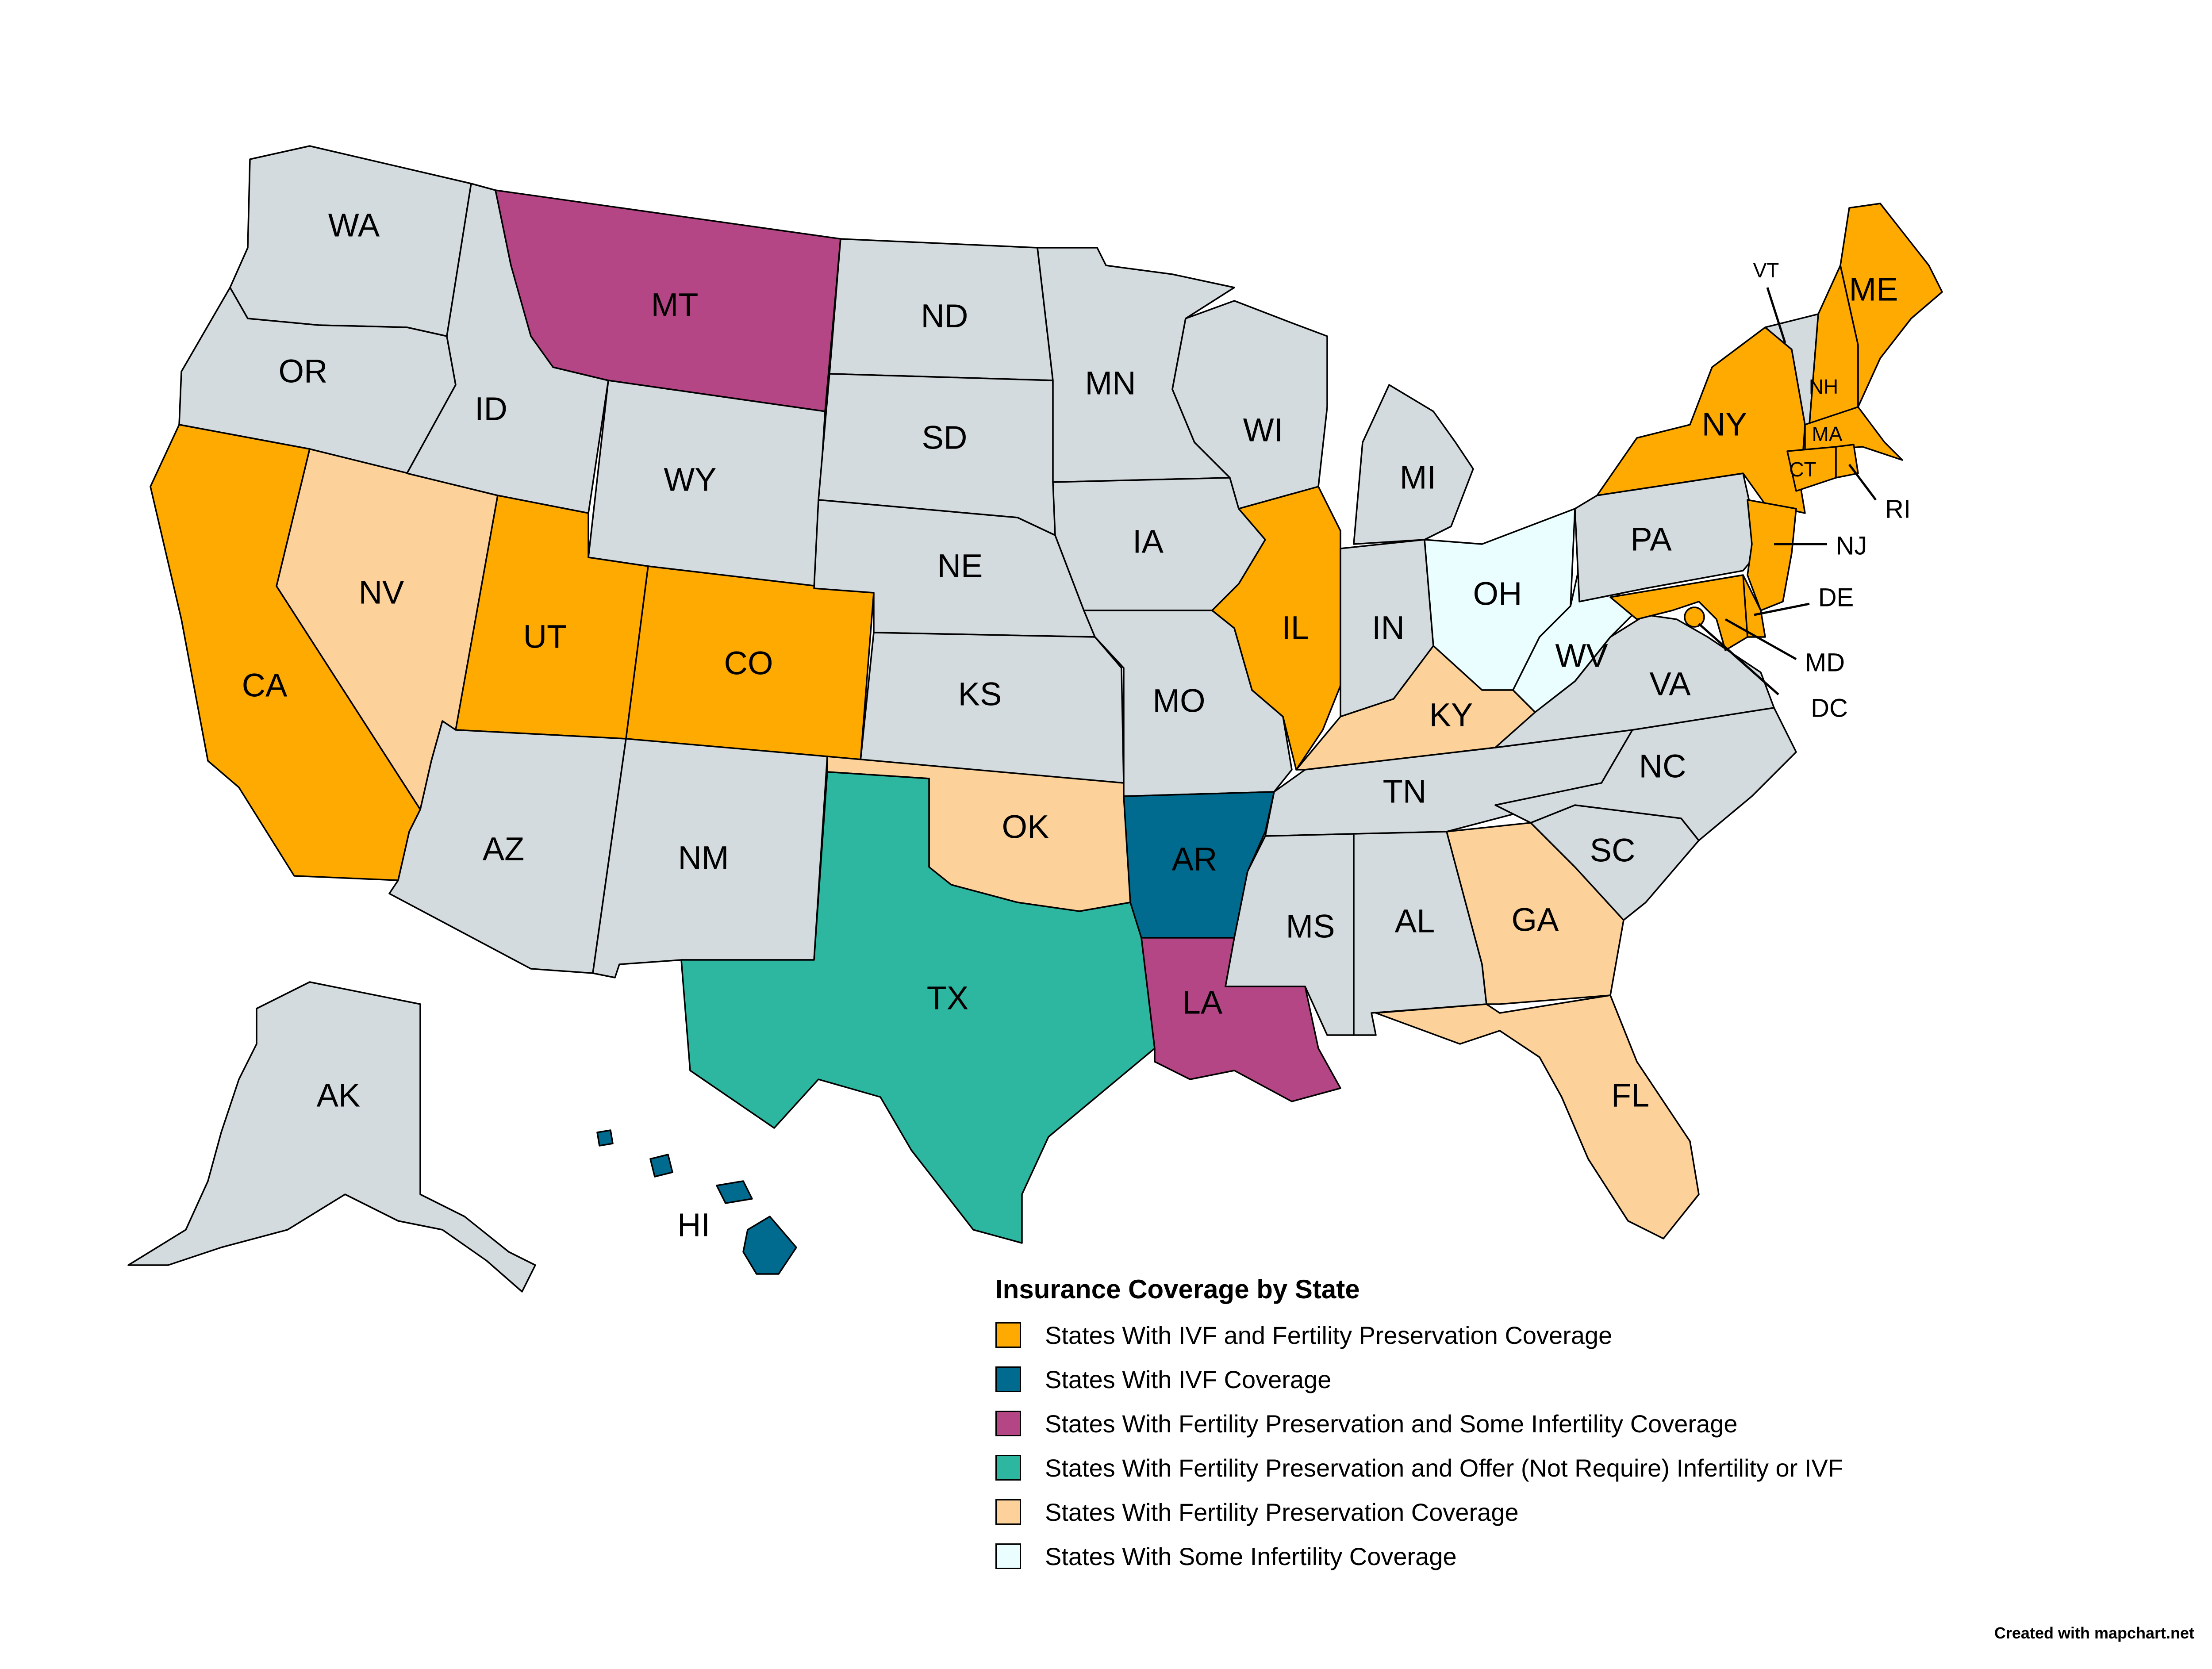 The image size is (2212, 1669). I want to click on state-label: WY, so click(690, 479).